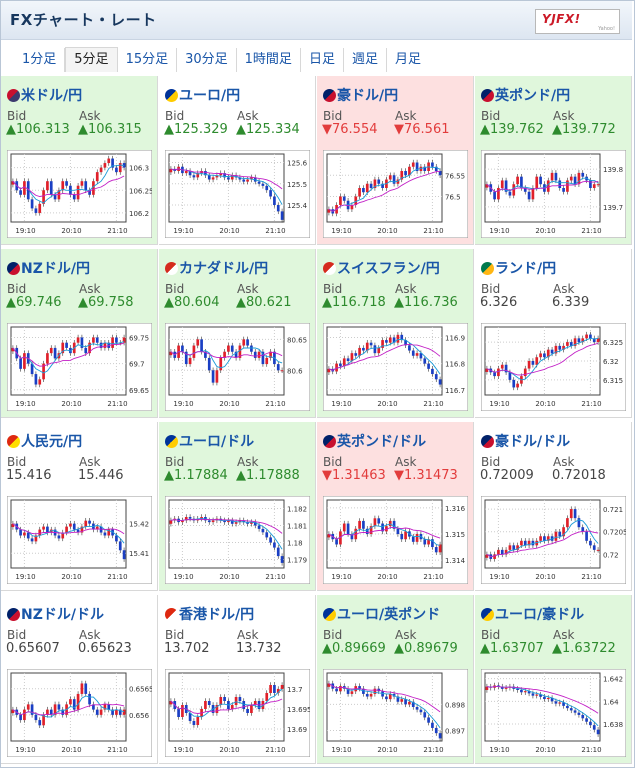 The width and height of the screenshot is (635, 768). I want to click on pair-link: ユーロ/豪ドル, so click(532, 614).